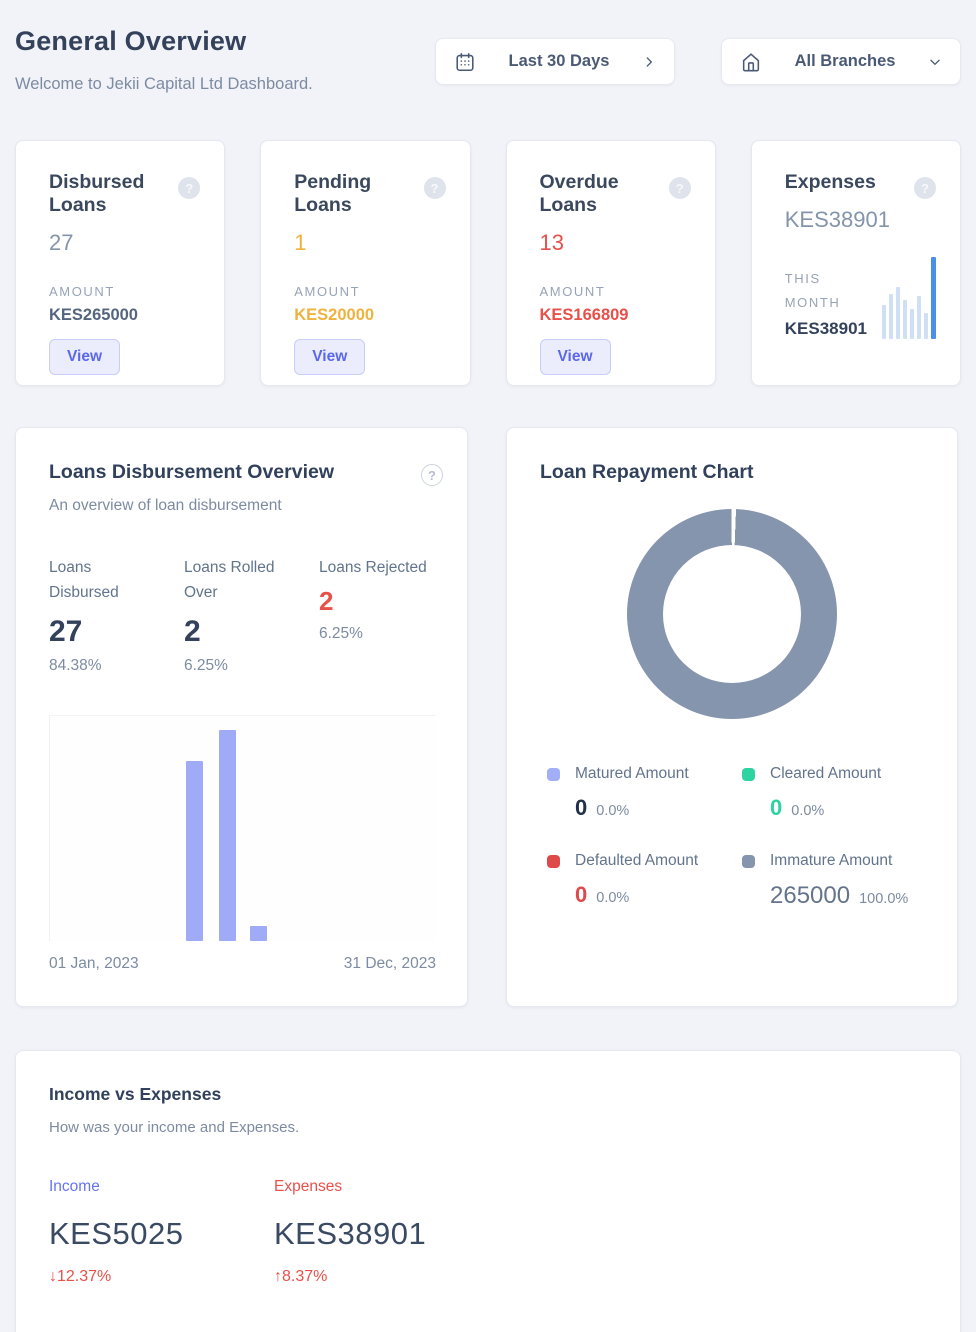 The height and width of the screenshot is (1332, 976). Describe the element at coordinates (251, 615) in the screenshot. I see `stat-loans-rolled-over: Loans Rolled Over 2 6.25%` at that location.